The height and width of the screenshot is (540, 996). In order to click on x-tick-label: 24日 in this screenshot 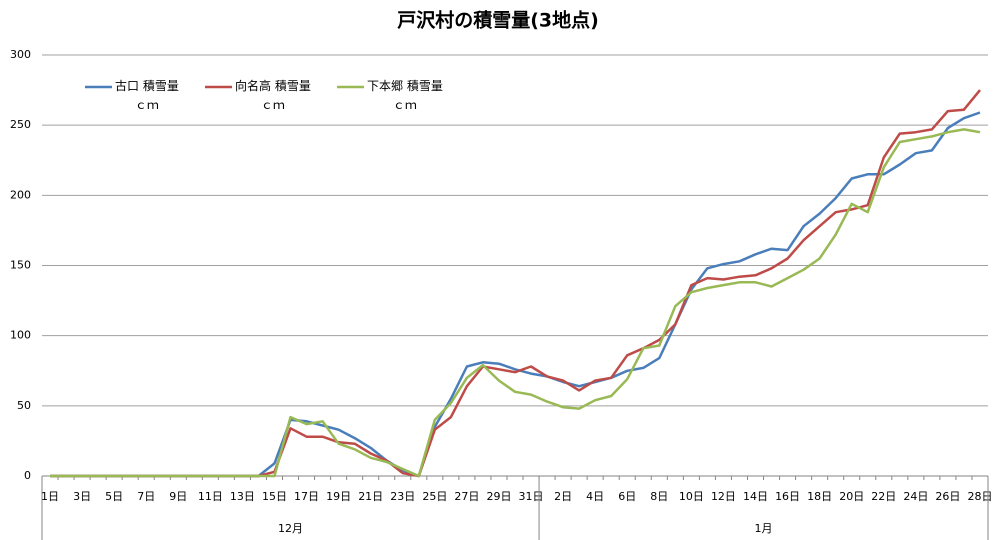, I will do `click(915, 496)`.